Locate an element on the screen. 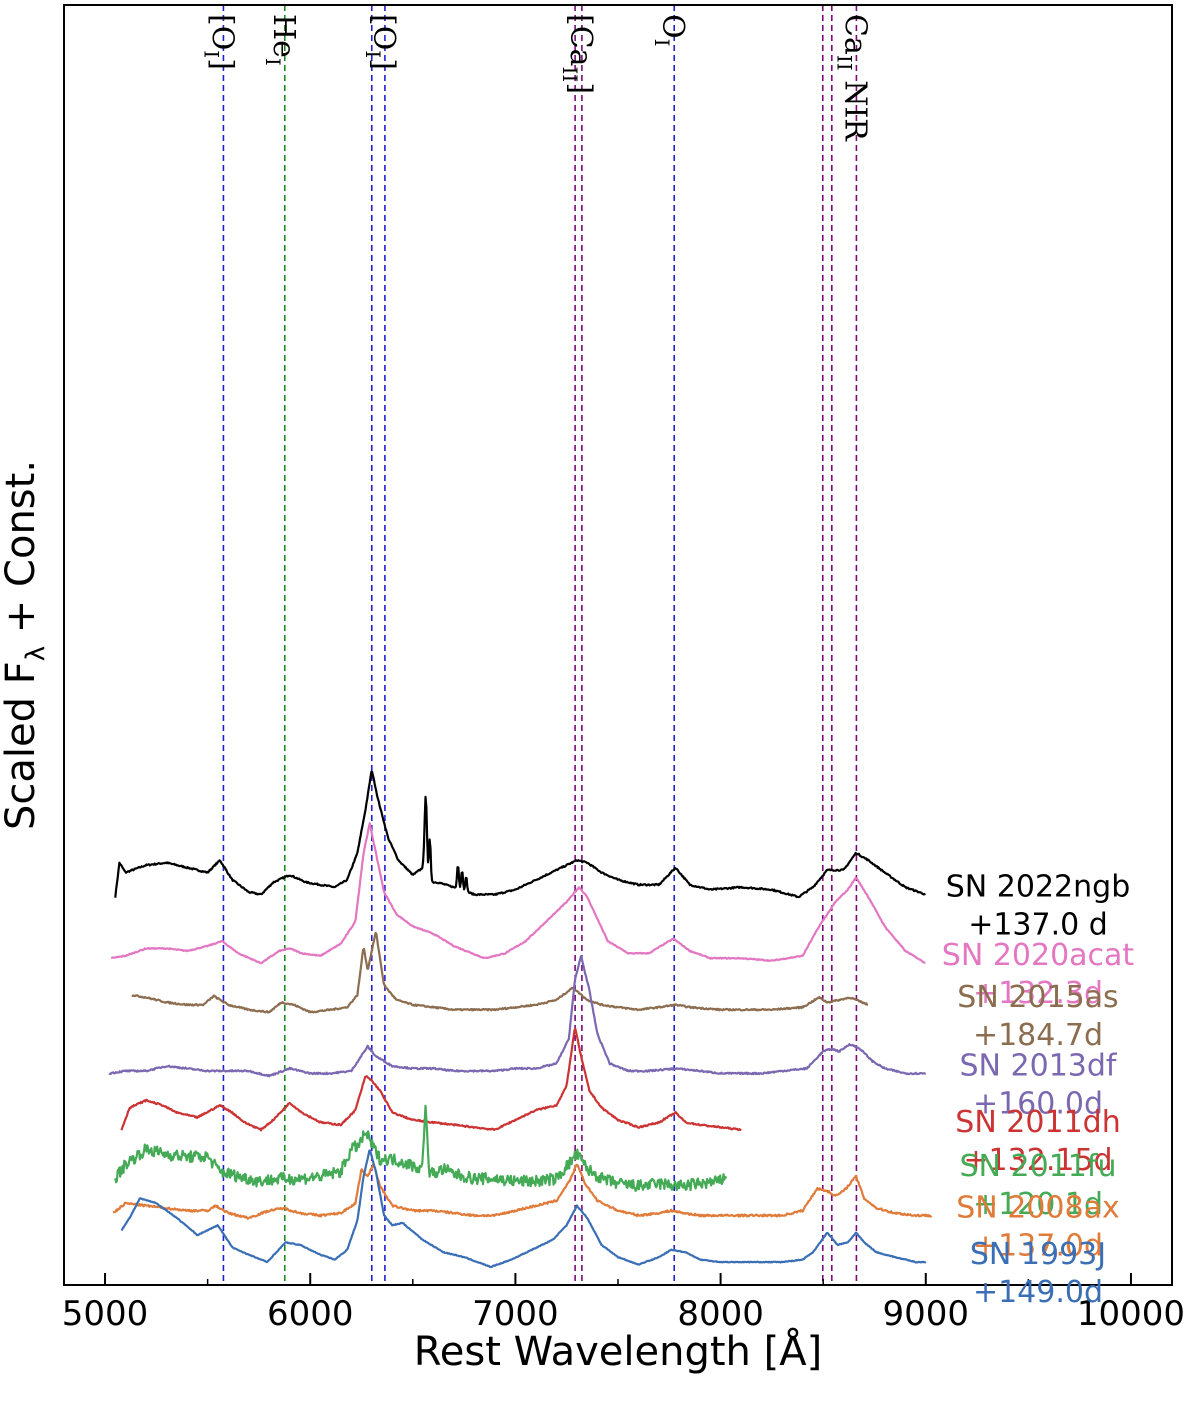 Image resolution: width=1200 pixels, height=1412 pixels. x-tick-label: 7000 is located at coordinates (515, 1314).